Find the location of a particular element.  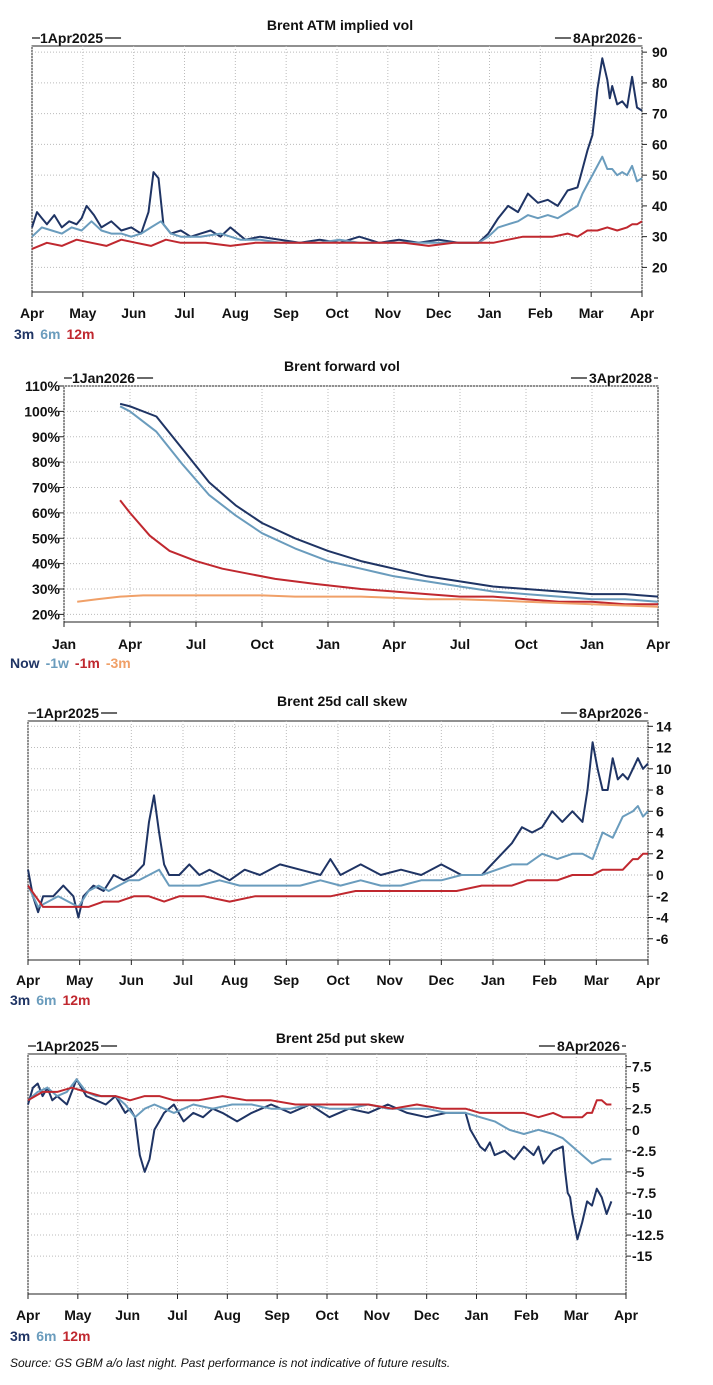

y-tick-label: 20 is located at coordinates (660, 267).